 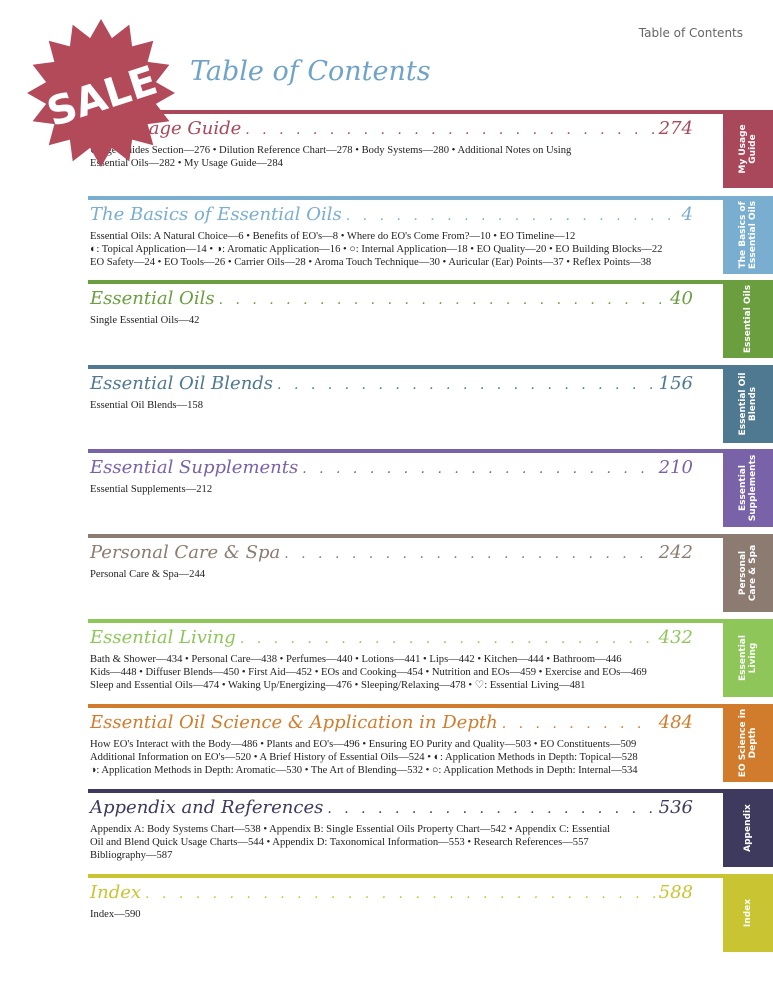 What do you see at coordinates (186, 163) in the screenshot?
I see `entry-line: Essential Oils—282 • My Usage Guide—284` at bounding box center [186, 163].